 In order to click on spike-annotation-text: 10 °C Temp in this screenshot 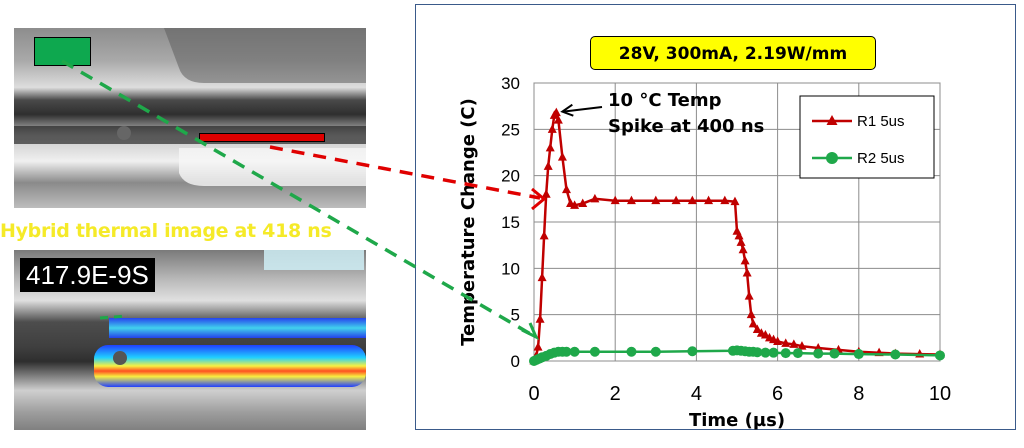, I will do `click(665, 100)`.